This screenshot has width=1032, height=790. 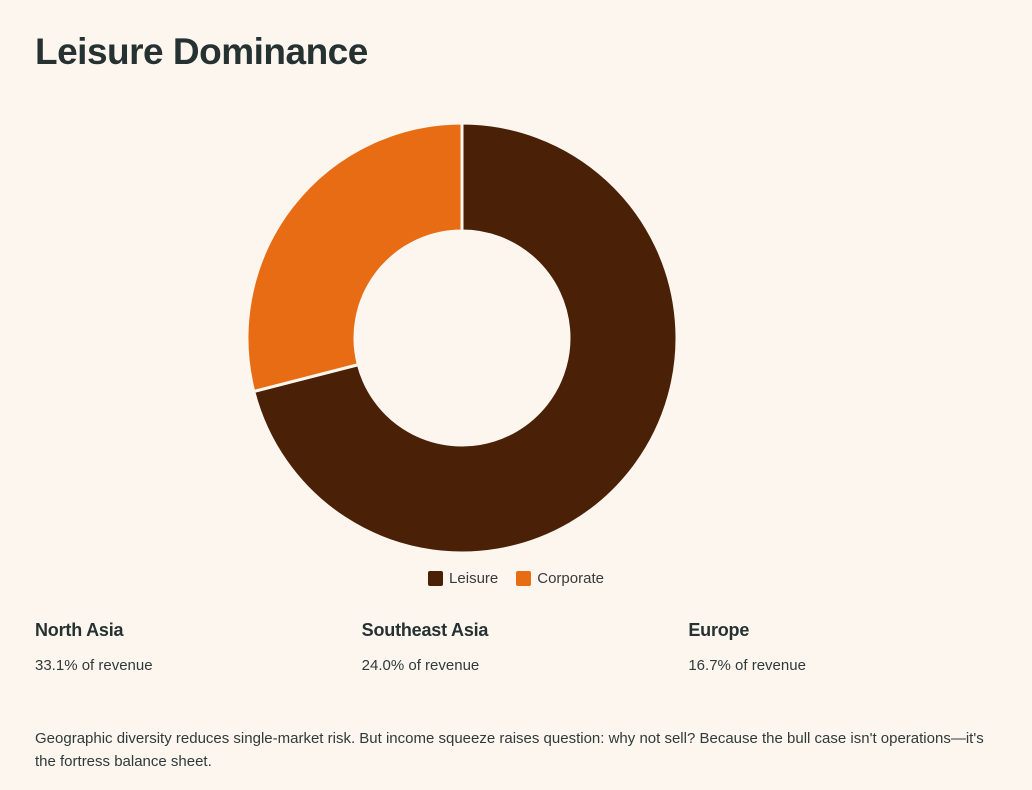 I want to click on legend-swatch-corporate, so click(x=524, y=578).